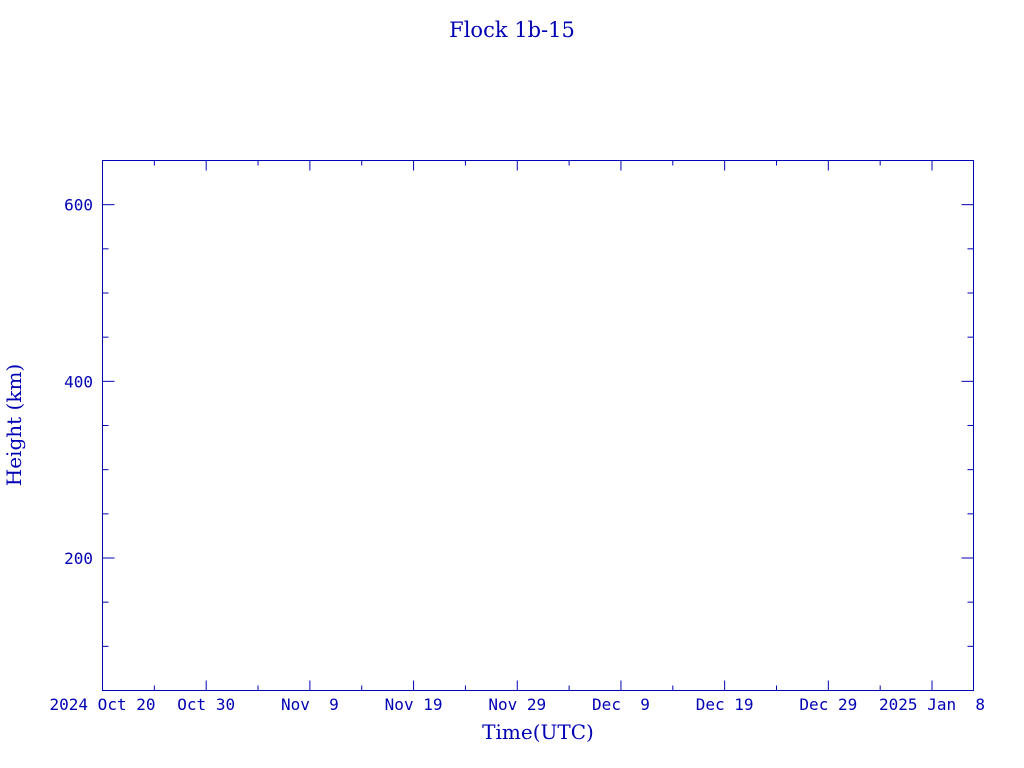 This screenshot has width=1024, height=768. I want to click on x-tick-label: Dec 29, so click(828, 704).